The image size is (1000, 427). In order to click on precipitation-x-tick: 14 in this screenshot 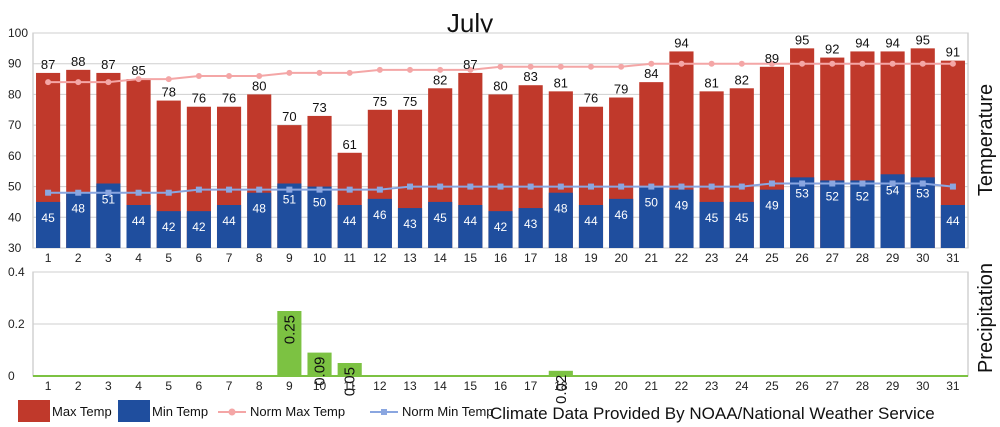, I will do `click(440, 386)`.